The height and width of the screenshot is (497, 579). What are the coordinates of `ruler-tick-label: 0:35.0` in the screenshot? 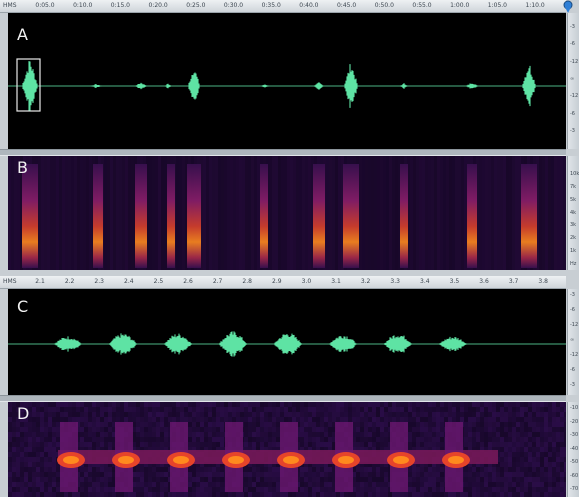 It's located at (271, 5).